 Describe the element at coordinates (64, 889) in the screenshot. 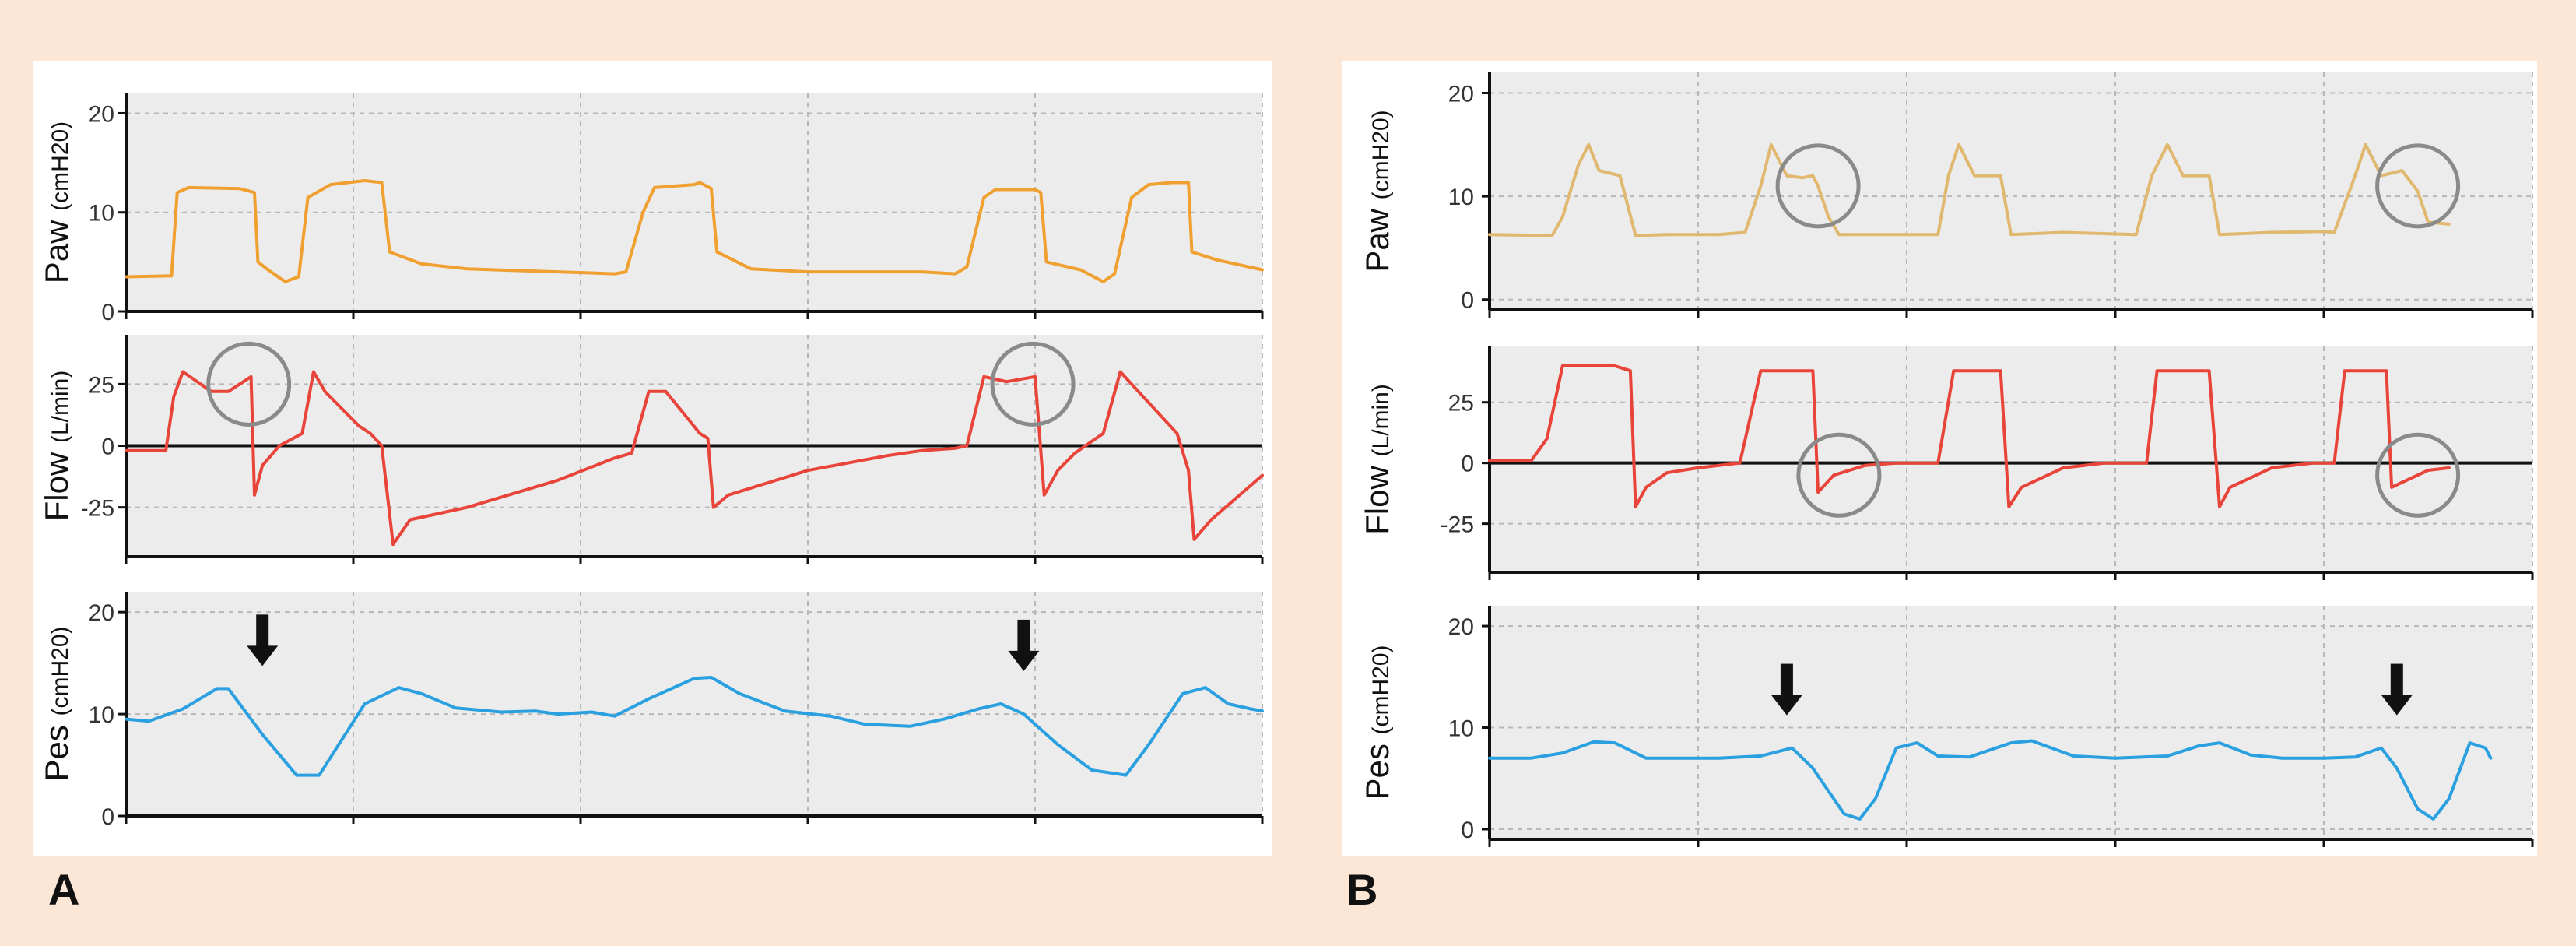

I see `panel-label-a: A` at that location.